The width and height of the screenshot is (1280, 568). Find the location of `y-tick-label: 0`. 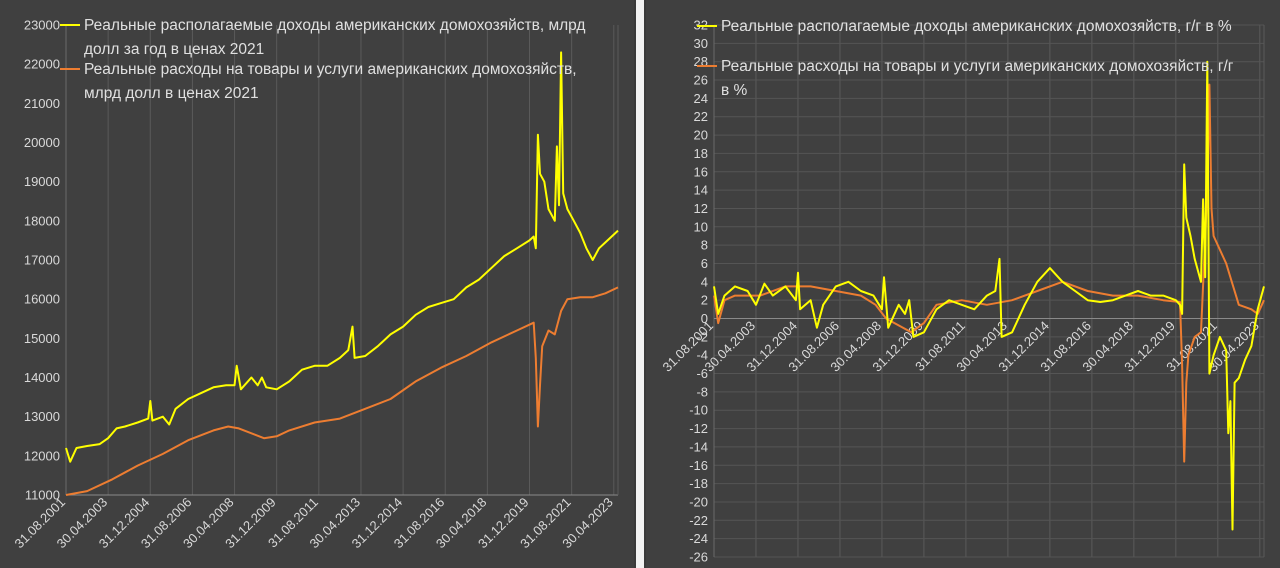

y-tick-label: 0 is located at coordinates (704, 318).